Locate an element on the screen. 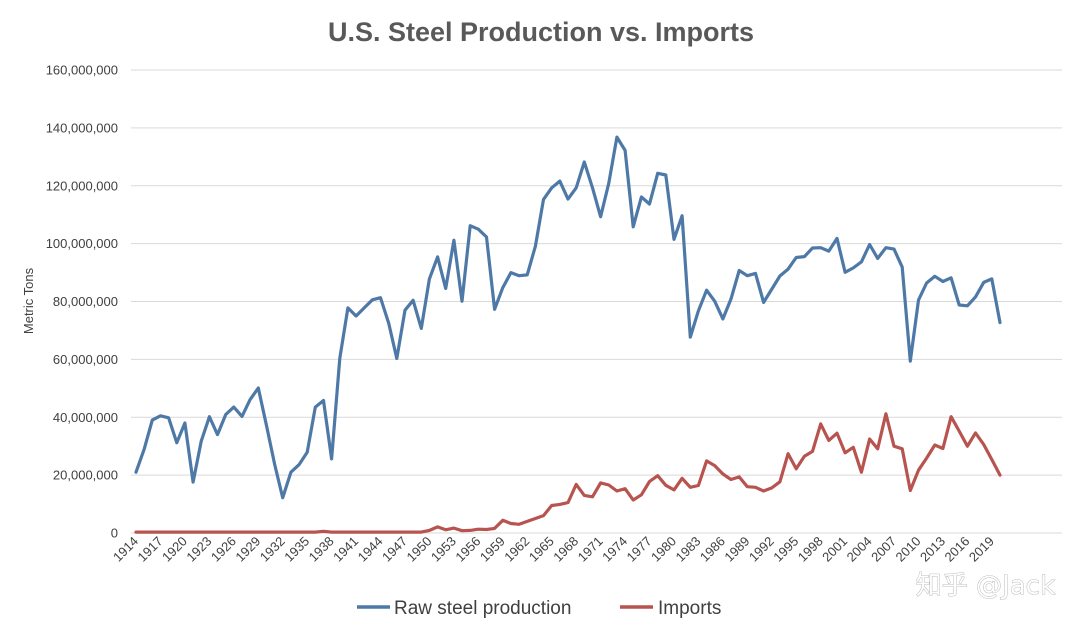 Image resolution: width=1082 pixels, height=631 pixels. legend-label-production: Raw steel production is located at coordinates (482, 608).